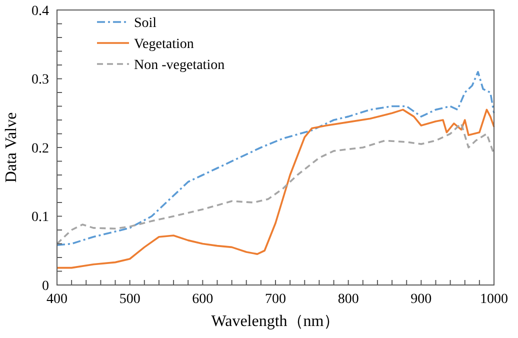 The width and height of the screenshot is (518, 338). Describe the element at coordinates (421, 299) in the screenshot. I see `x-tick-label: 900` at that location.